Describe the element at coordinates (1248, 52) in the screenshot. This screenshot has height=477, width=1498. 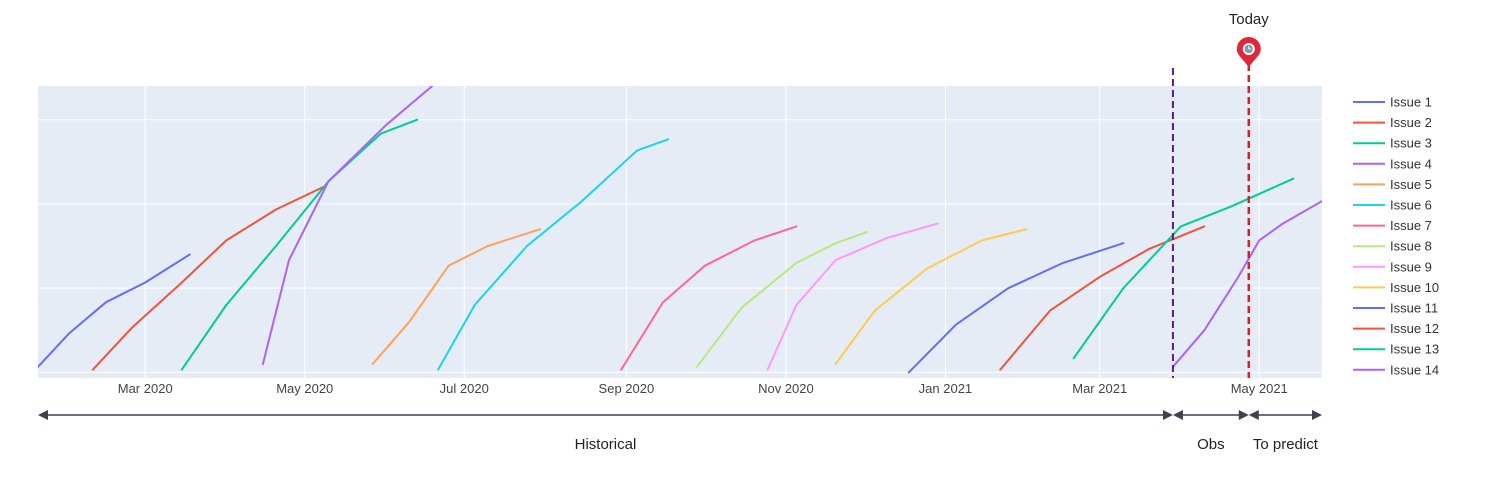
I see `map-pin-icon` at that location.